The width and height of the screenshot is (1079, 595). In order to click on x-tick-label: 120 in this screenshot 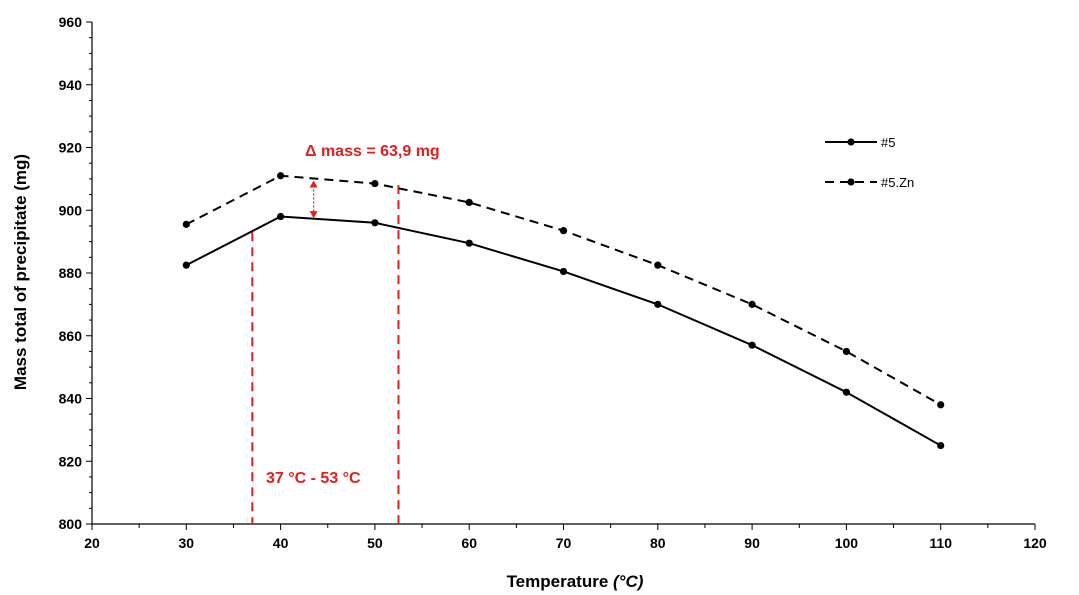, I will do `click(1035, 543)`.